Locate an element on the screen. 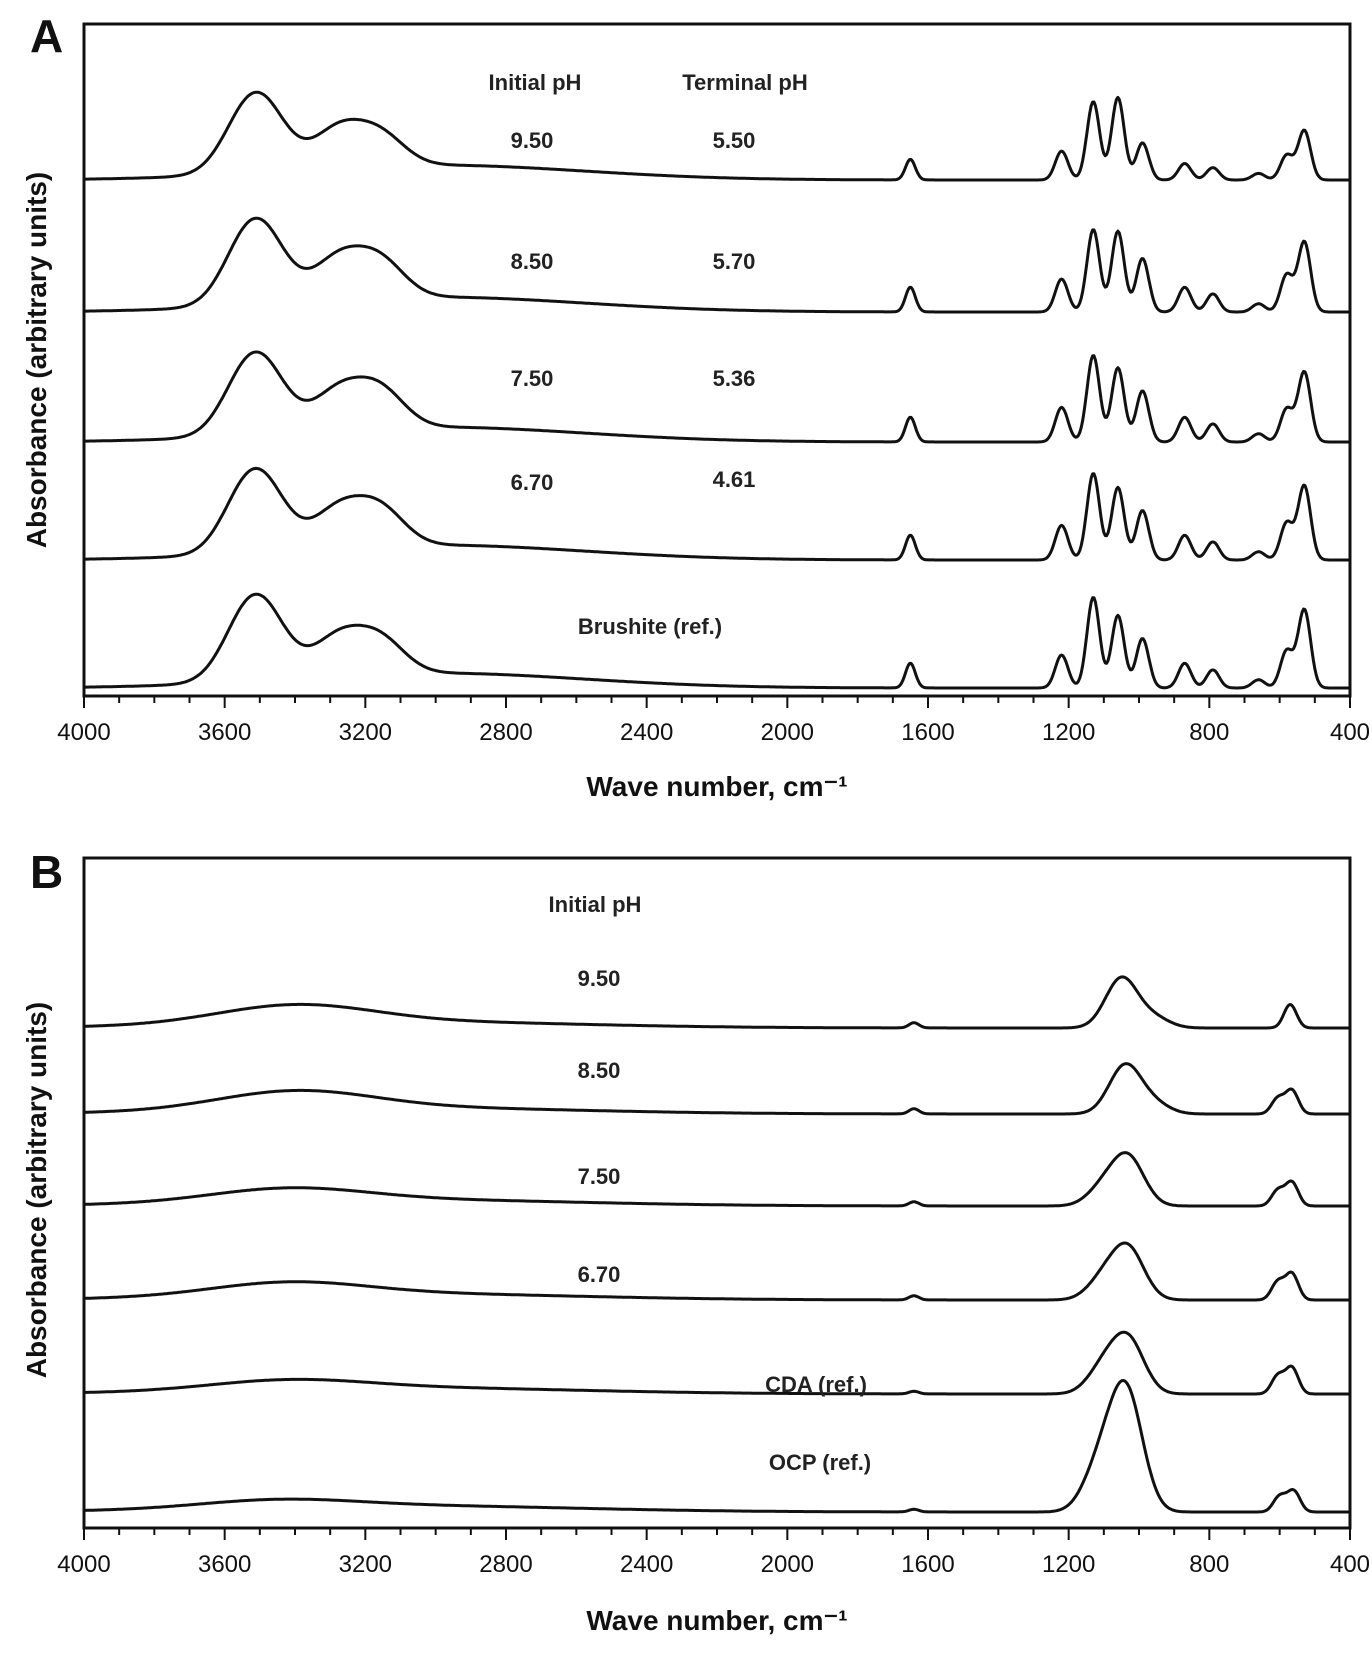 The image size is (1372, 1663). panel-a-header-initial-ph: Initial pH is located at coordinates (535, 82).